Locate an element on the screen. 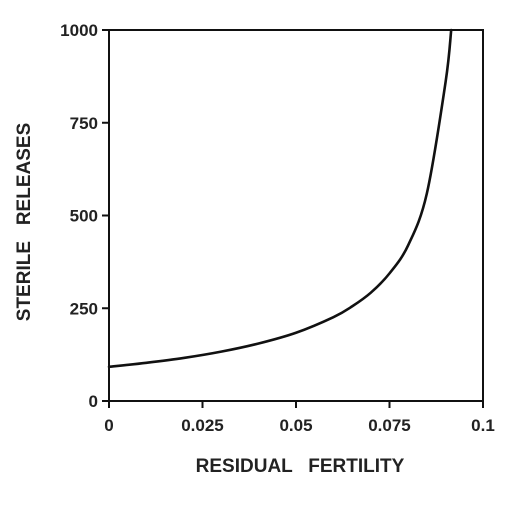 Image resolution: width=512 pixels, height=512 pixels. y-tick-label: 500 is located at coordinates (84, 216).